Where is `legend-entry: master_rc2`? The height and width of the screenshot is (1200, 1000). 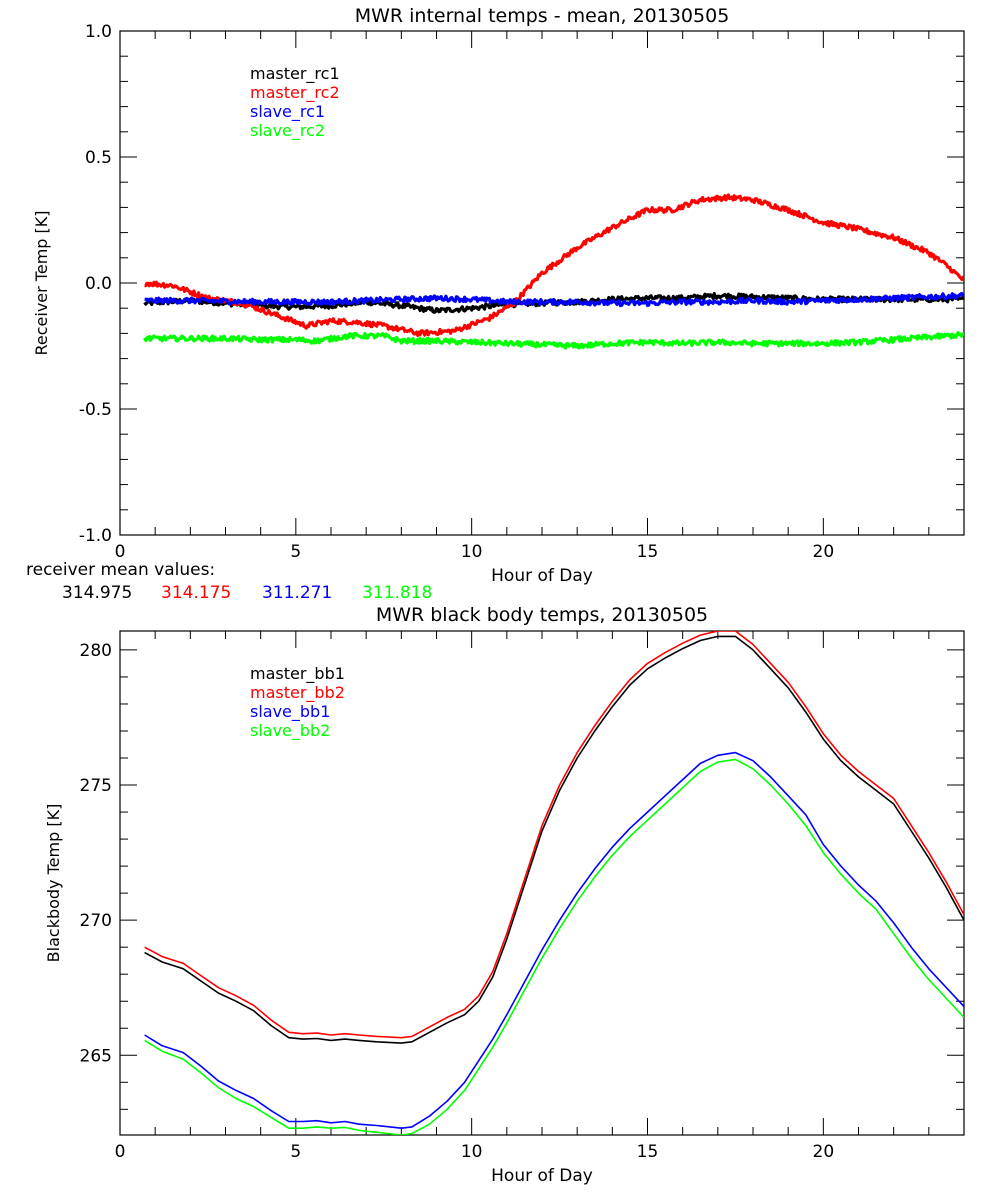
legend-entry: master_rc2 is located at coordinates (295, 93).